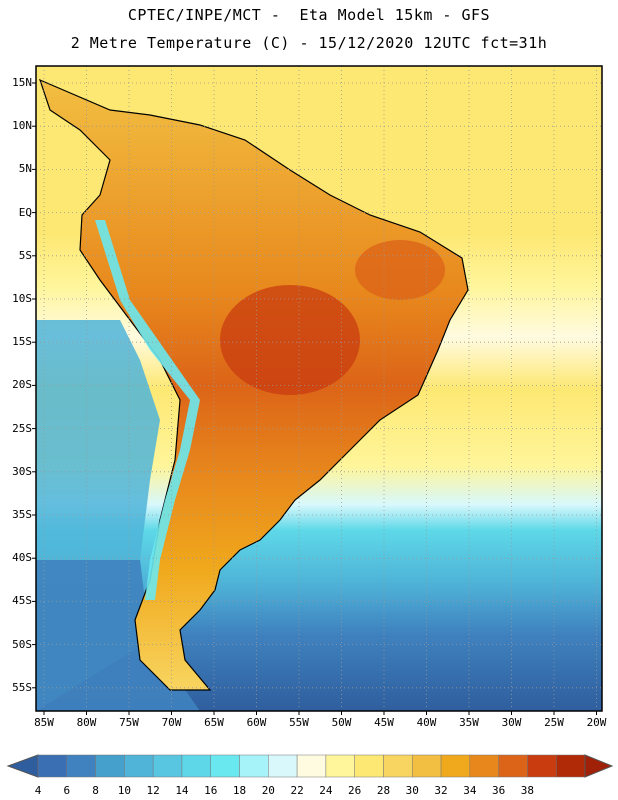 The height and width of the screenshot is (800, 618). Describe the element at coordinates (22, 766) in the screenshot. I see `colorbar-arrow-low` at that location.